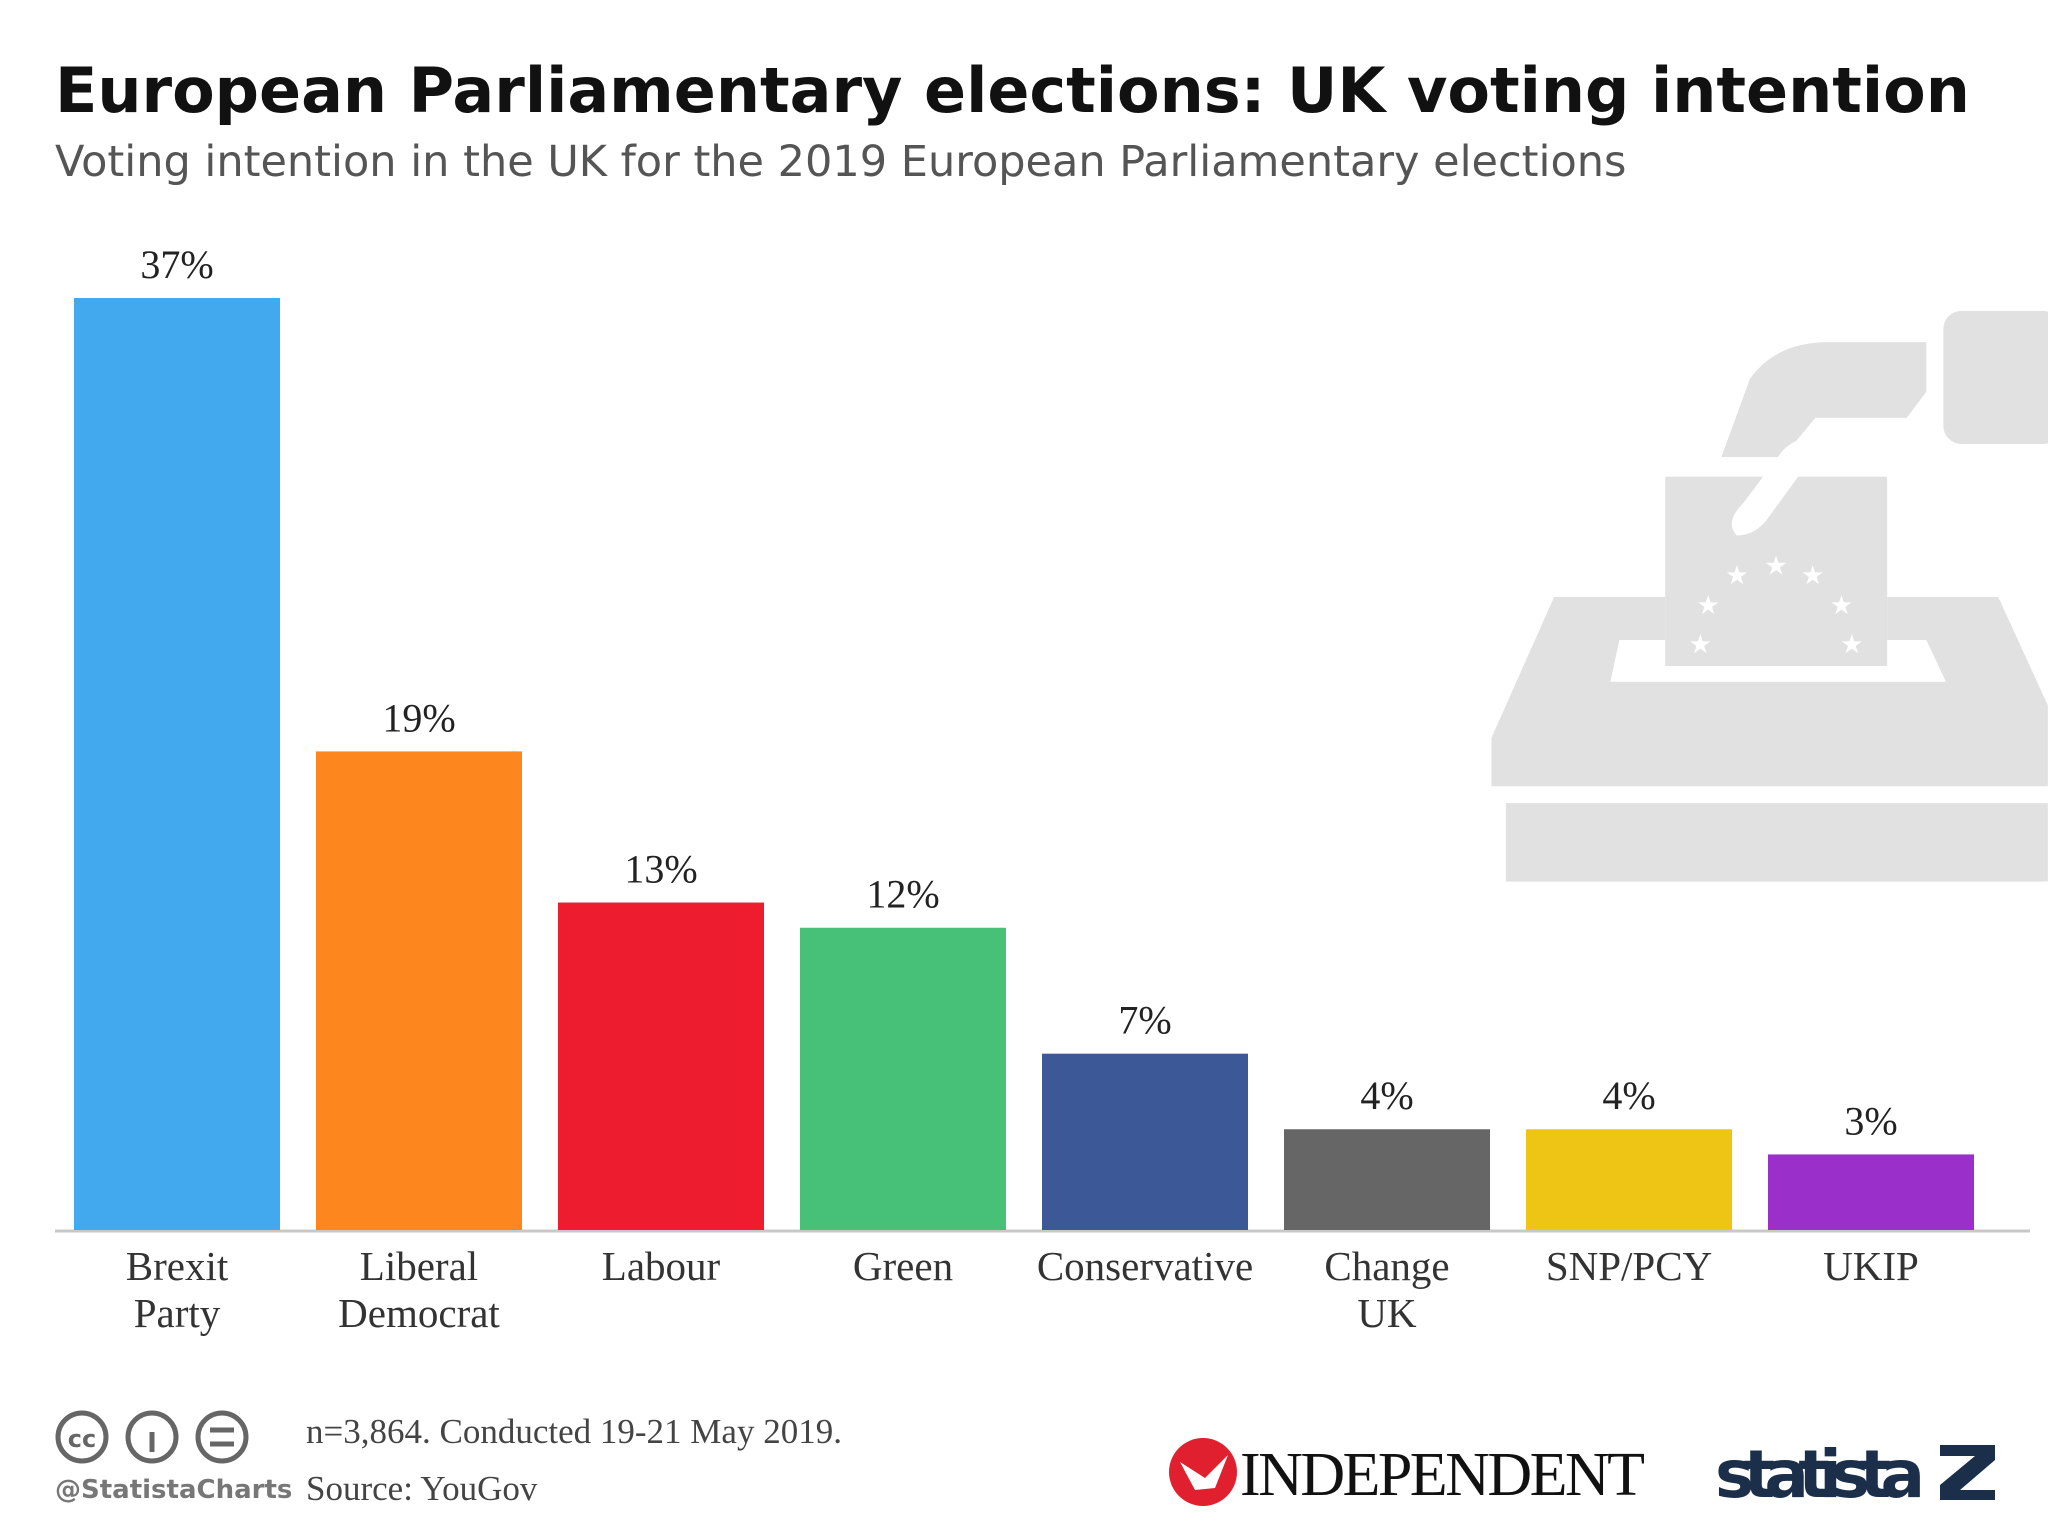 The height and width of the screenshot is (1536, 2048). Describe the element at coordinates (574, 1431) in the screenshot. I see `note: n=3,864. Conducted 19-21 May 2019.` at that location.